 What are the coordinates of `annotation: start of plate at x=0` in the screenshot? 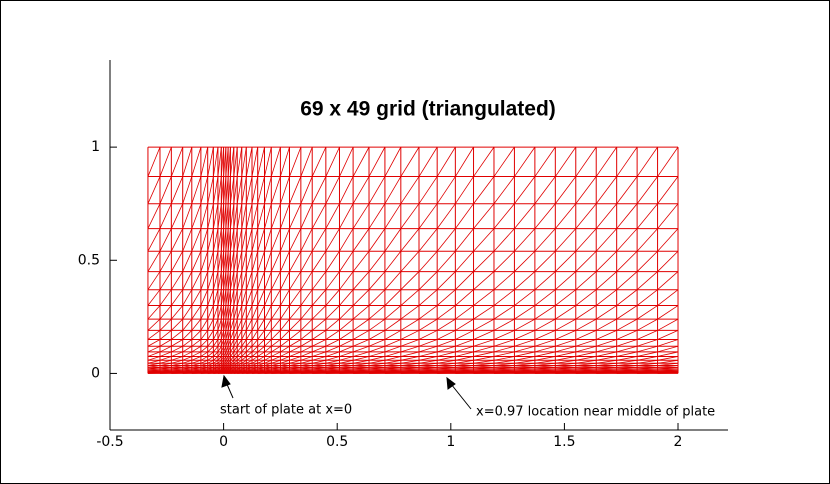 It's located at (286, 410).